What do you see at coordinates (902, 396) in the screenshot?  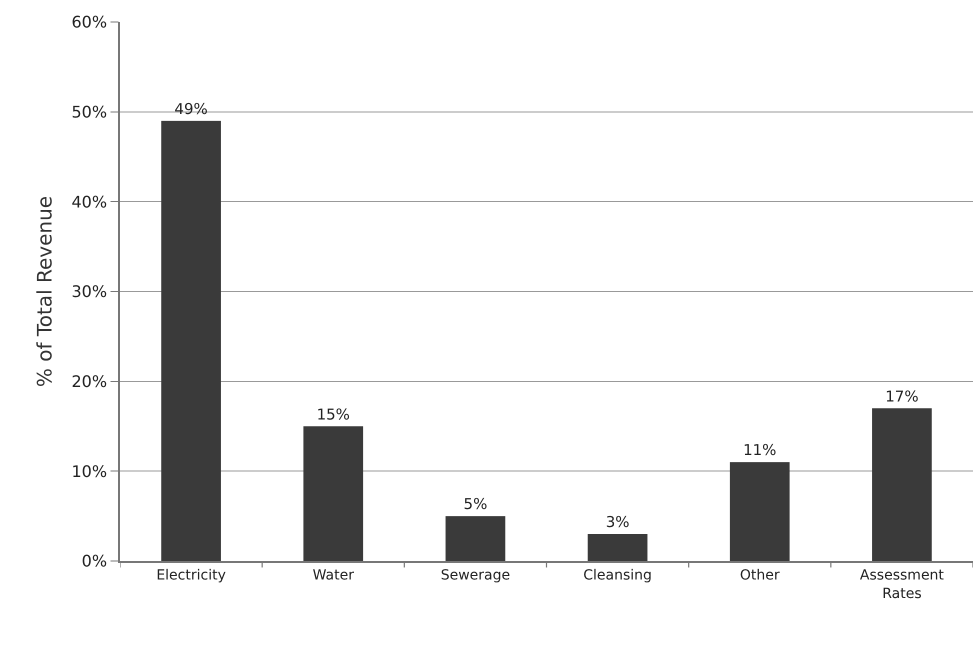 I see `data-label: 17%` at bounding box center [902, 396].